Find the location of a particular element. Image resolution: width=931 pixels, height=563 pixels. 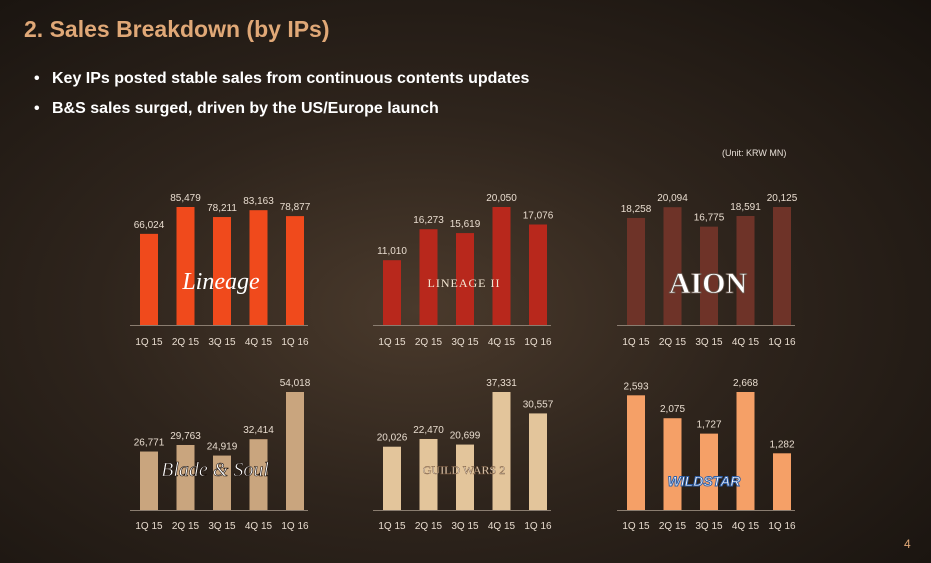

data-label: 2,593 is located at coordinates (635, 386).